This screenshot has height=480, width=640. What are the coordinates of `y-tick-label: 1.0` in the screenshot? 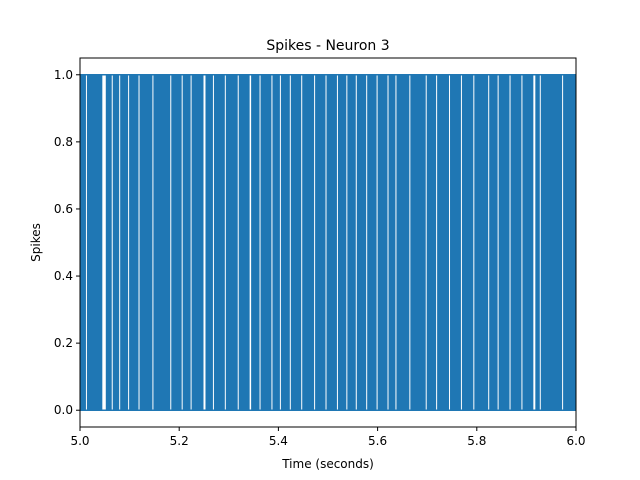 It's located at (63, 75).